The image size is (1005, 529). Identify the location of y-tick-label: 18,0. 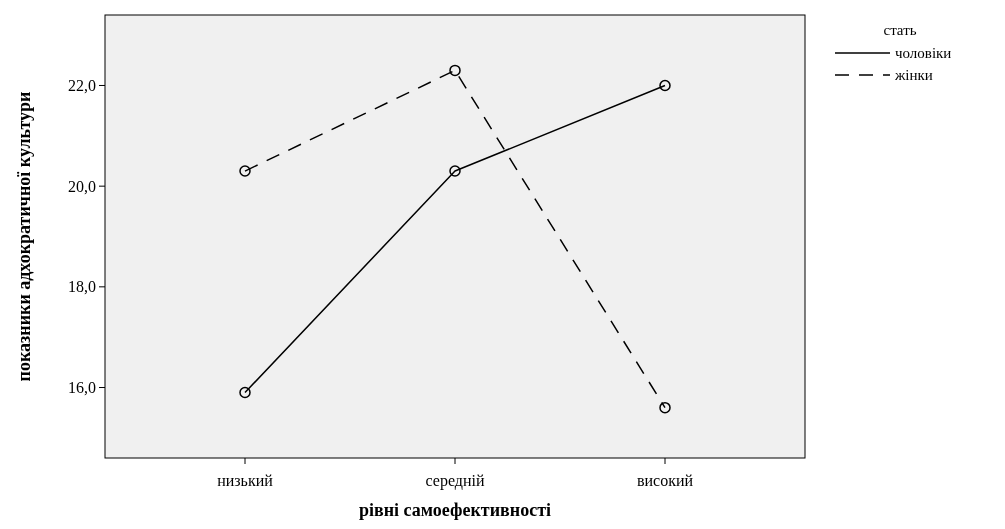
(82, 287).